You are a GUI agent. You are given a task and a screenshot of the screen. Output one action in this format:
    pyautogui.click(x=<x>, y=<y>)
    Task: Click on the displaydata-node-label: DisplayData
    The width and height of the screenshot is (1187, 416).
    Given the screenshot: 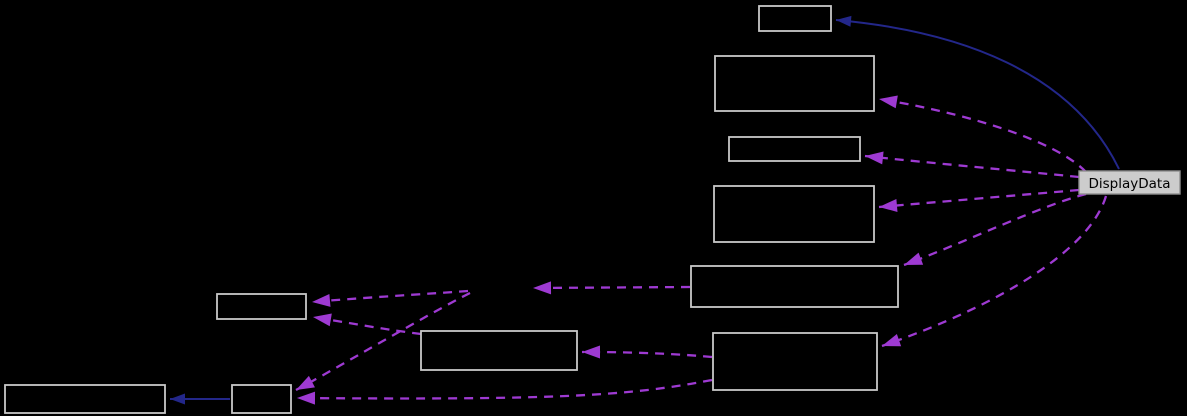 What is the action you would take?
    pyautogui.click(x=1130, y=184)
    